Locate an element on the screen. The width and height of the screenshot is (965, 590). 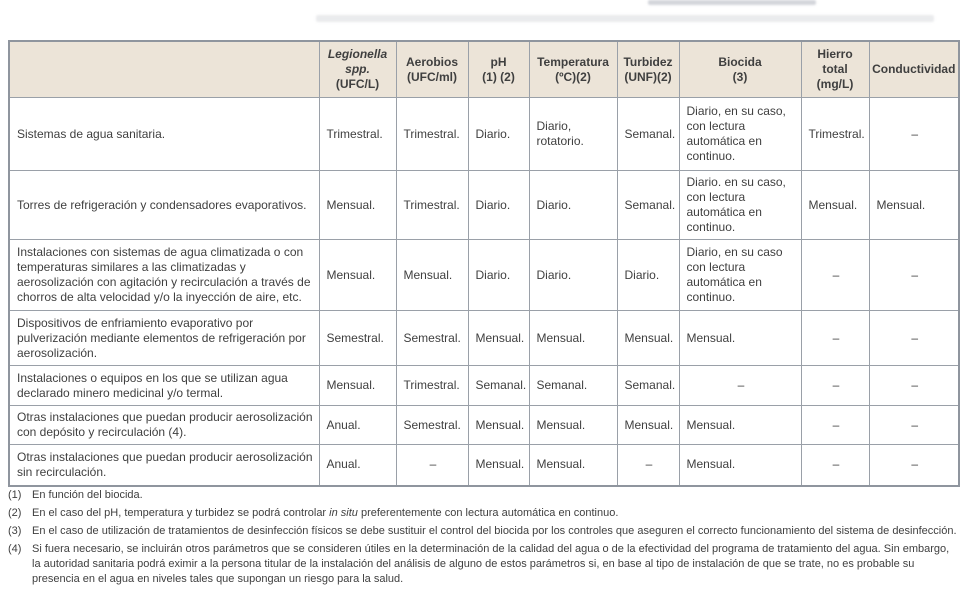
footnote-text: En función del biocida. is located at coordinates (495, 495).